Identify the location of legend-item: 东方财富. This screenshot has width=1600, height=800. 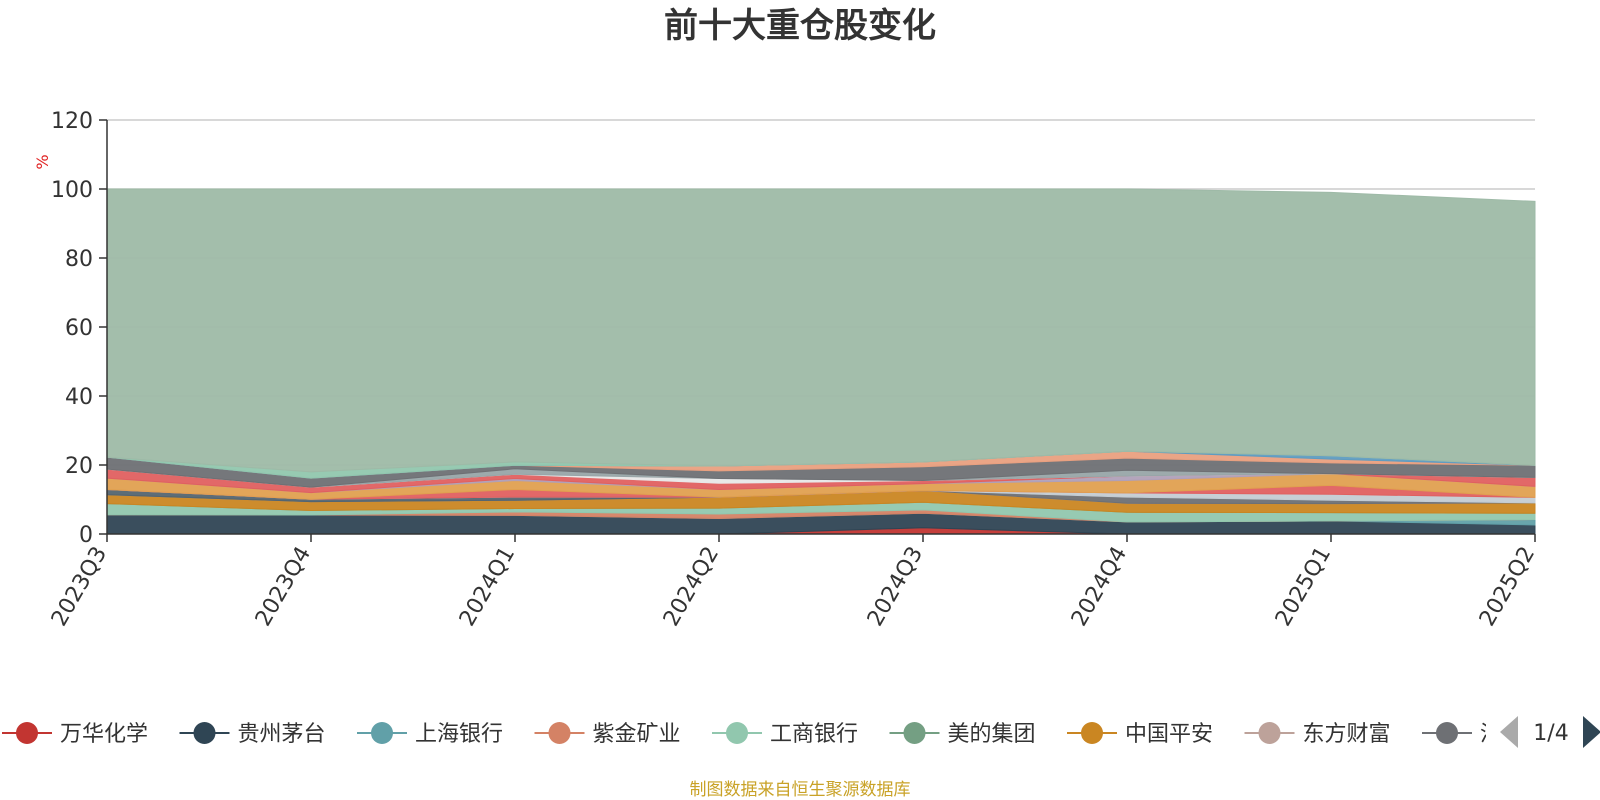
(1317, 734).